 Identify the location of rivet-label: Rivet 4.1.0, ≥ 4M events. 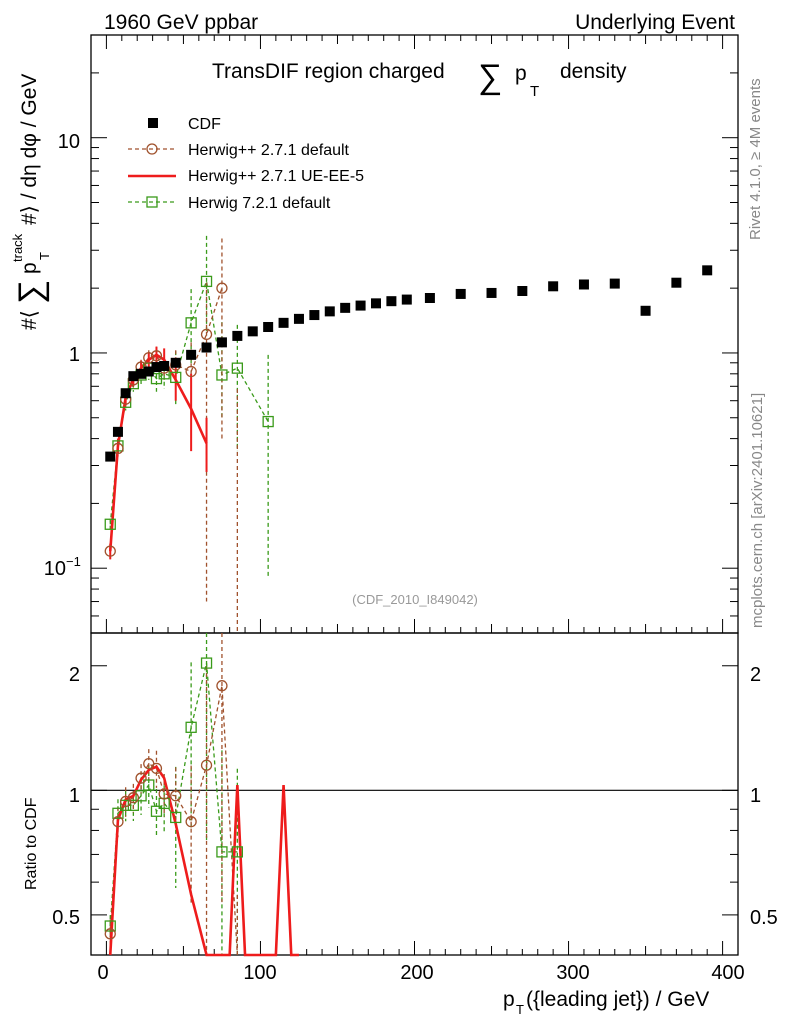
(755, 159).